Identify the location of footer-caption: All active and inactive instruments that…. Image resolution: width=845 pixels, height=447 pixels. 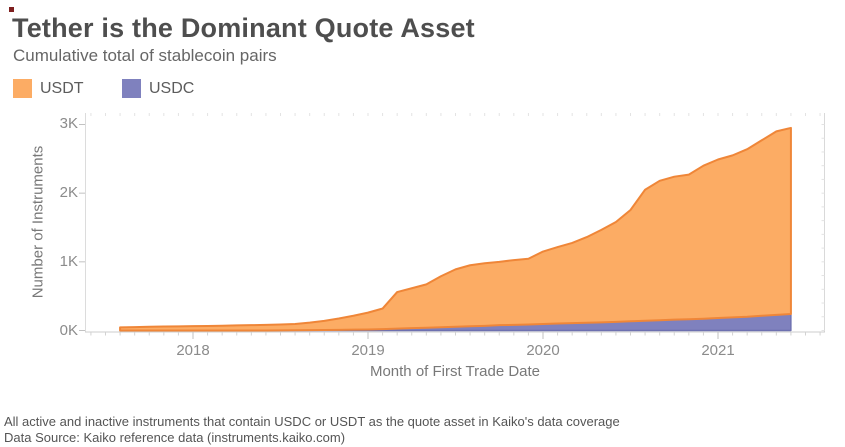
(312, 421).